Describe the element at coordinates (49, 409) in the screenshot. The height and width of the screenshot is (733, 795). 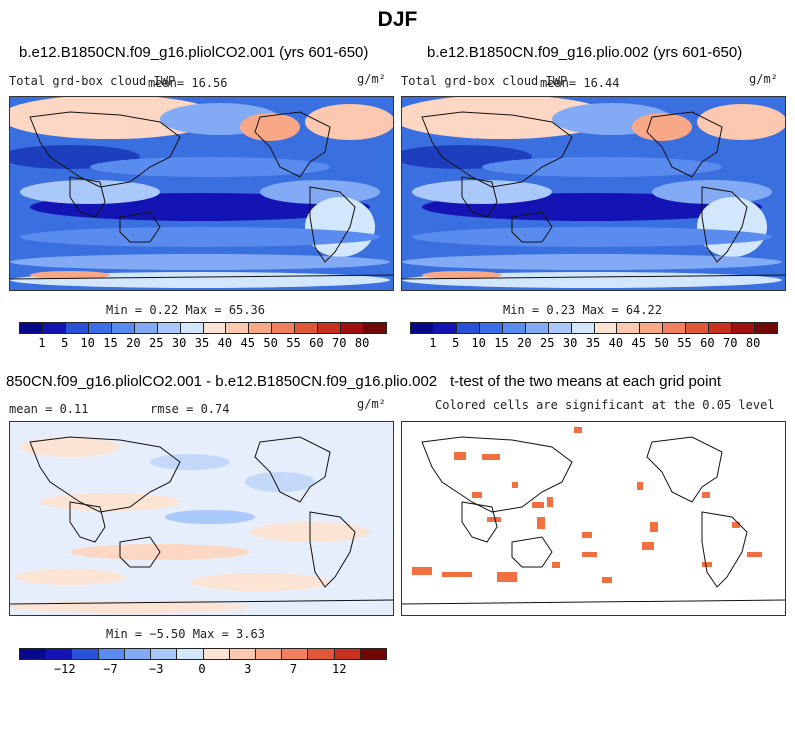
I see `panel3-mean: mean = 0.11` at that location.